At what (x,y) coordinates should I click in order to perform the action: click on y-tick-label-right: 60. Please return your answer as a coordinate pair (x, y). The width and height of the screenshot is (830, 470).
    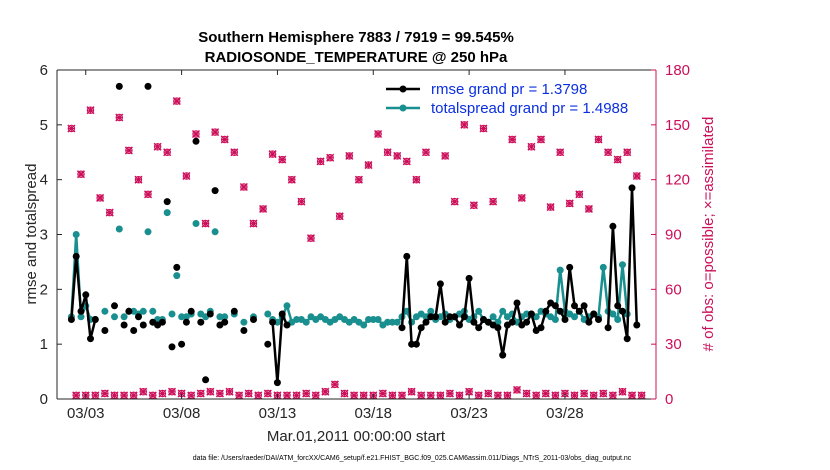
    Looking at the image, I should click on (673, 289).